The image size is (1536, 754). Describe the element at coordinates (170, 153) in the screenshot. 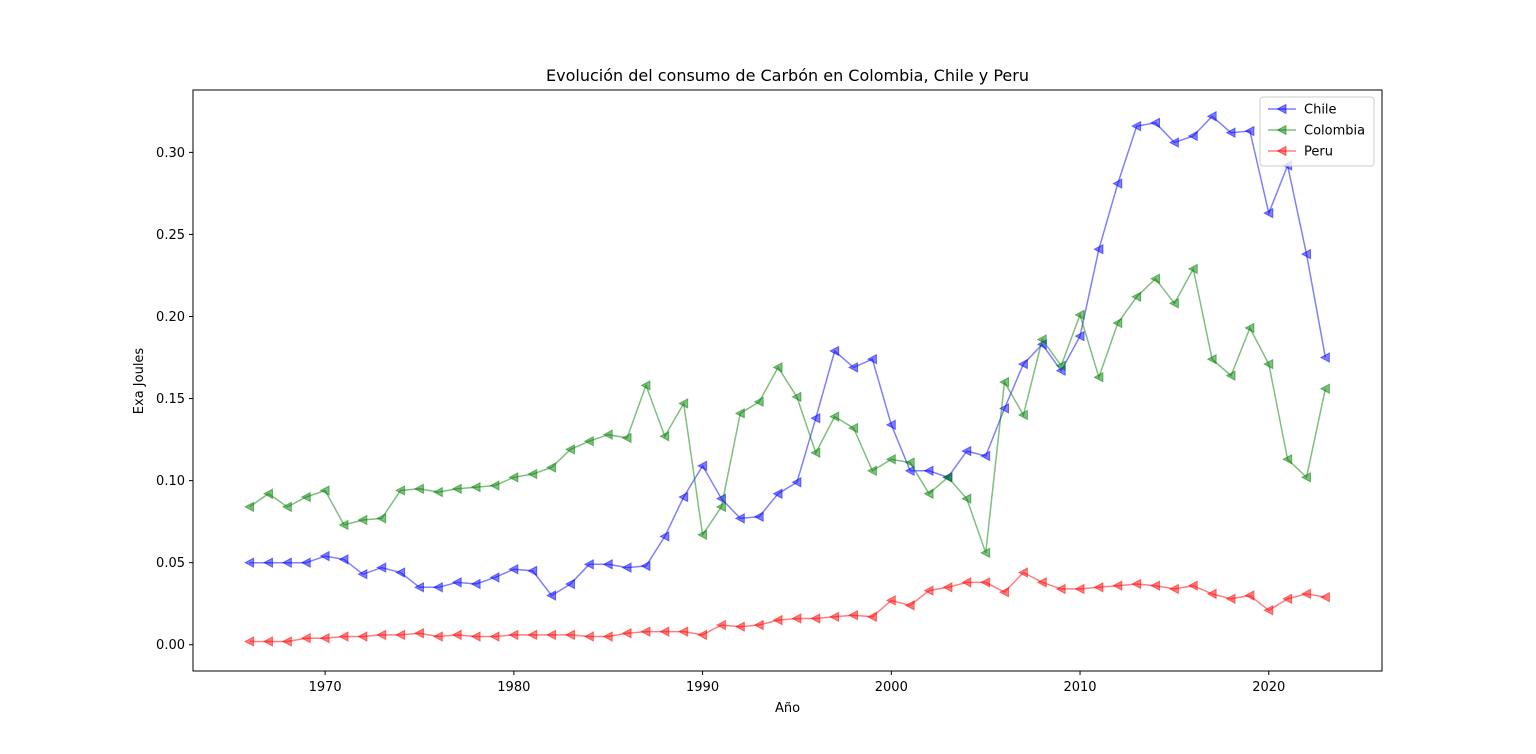

I see `y-tick-label: 0.30` at that location.